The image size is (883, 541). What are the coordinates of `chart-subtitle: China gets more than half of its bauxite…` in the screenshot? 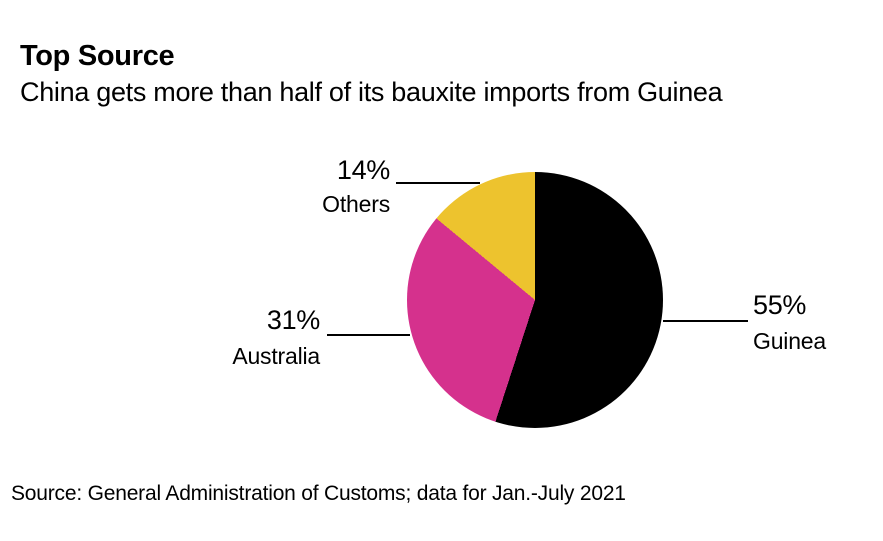 It's located at (371, 92).